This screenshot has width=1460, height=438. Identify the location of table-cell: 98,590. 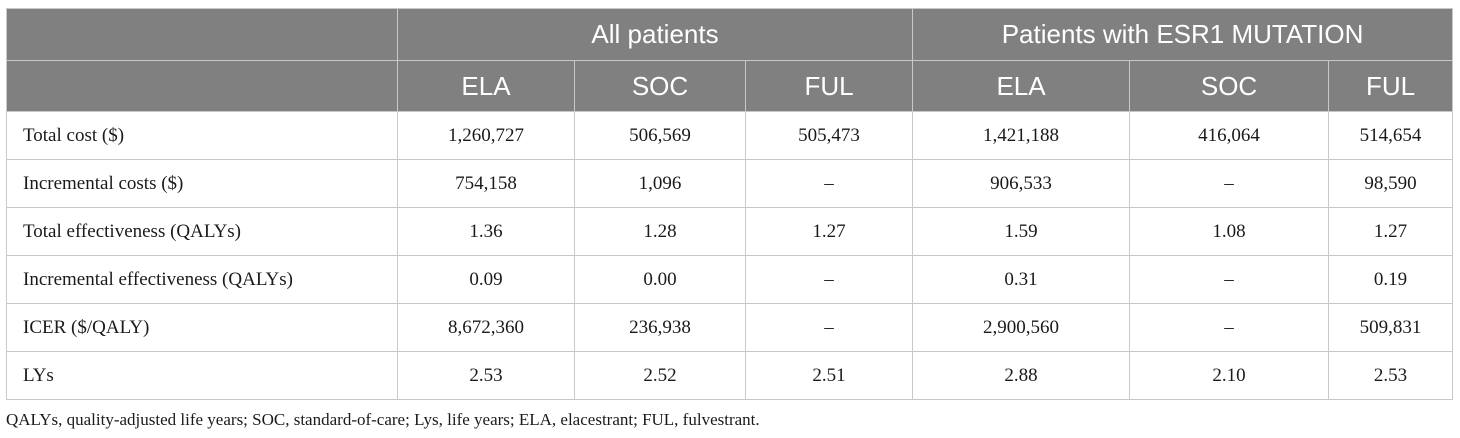
(1391, 183).